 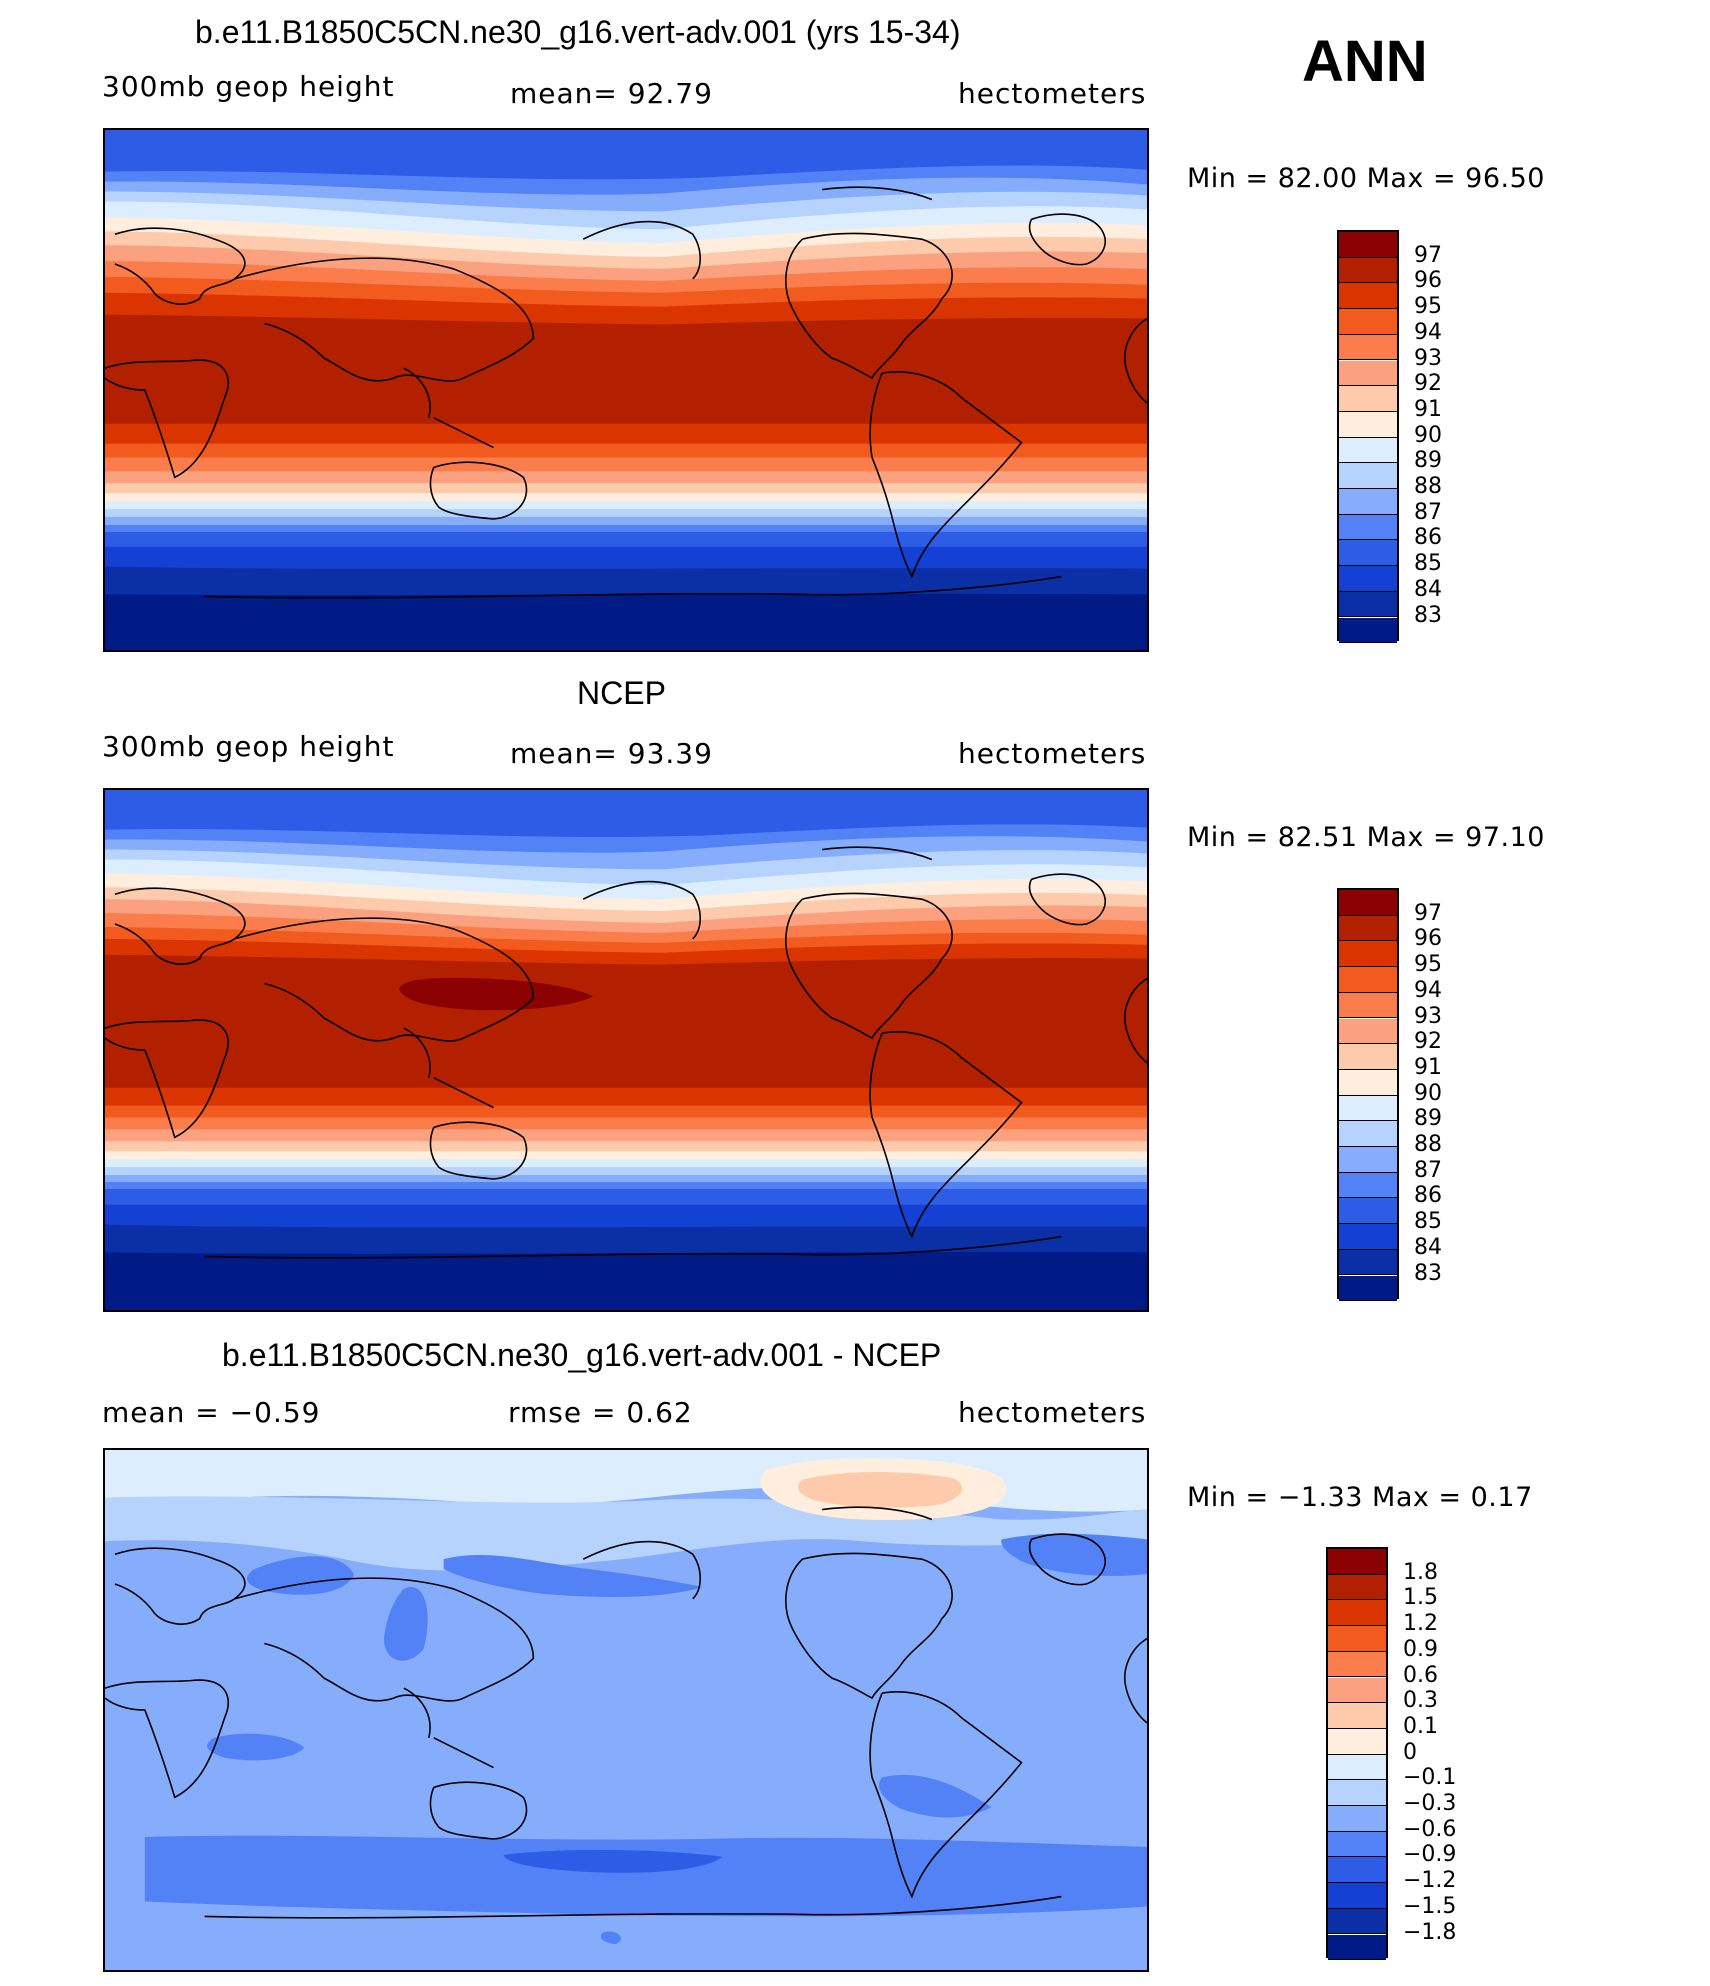 What do you see at coordinates (1428, 512) in the screenshot?
I see `labelbar-tick-label: 87` at bounding box center [1428, 512].